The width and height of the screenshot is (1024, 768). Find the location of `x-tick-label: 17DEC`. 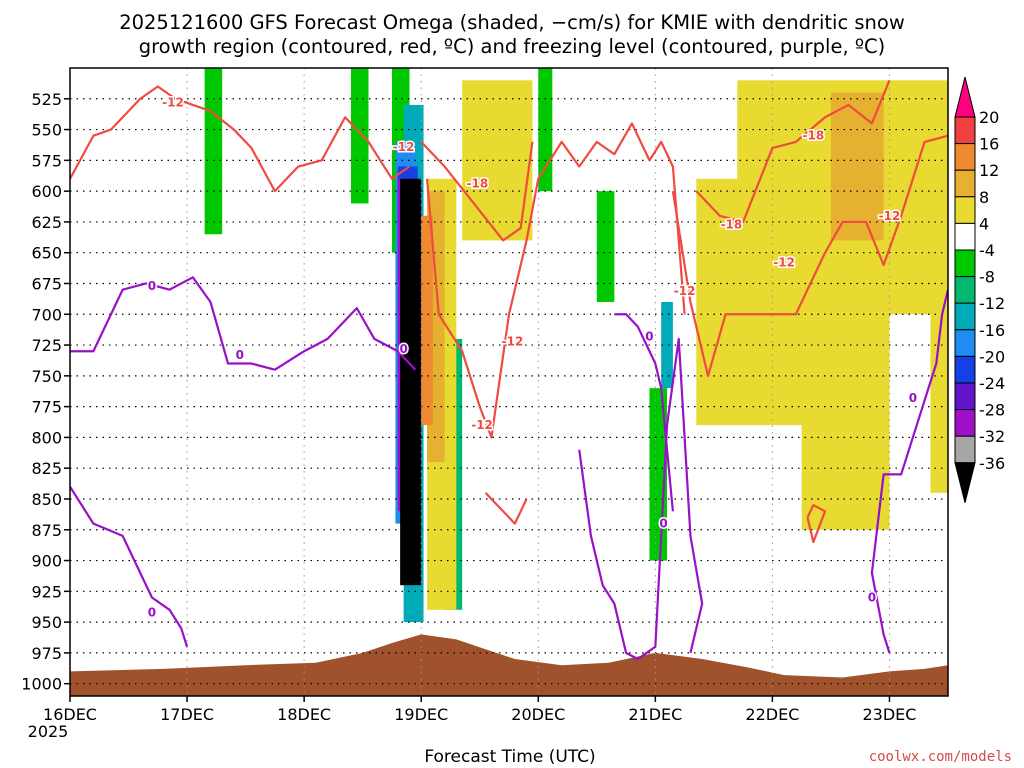

x-tick-label: 17DEC is located at coordinates (187, 714).